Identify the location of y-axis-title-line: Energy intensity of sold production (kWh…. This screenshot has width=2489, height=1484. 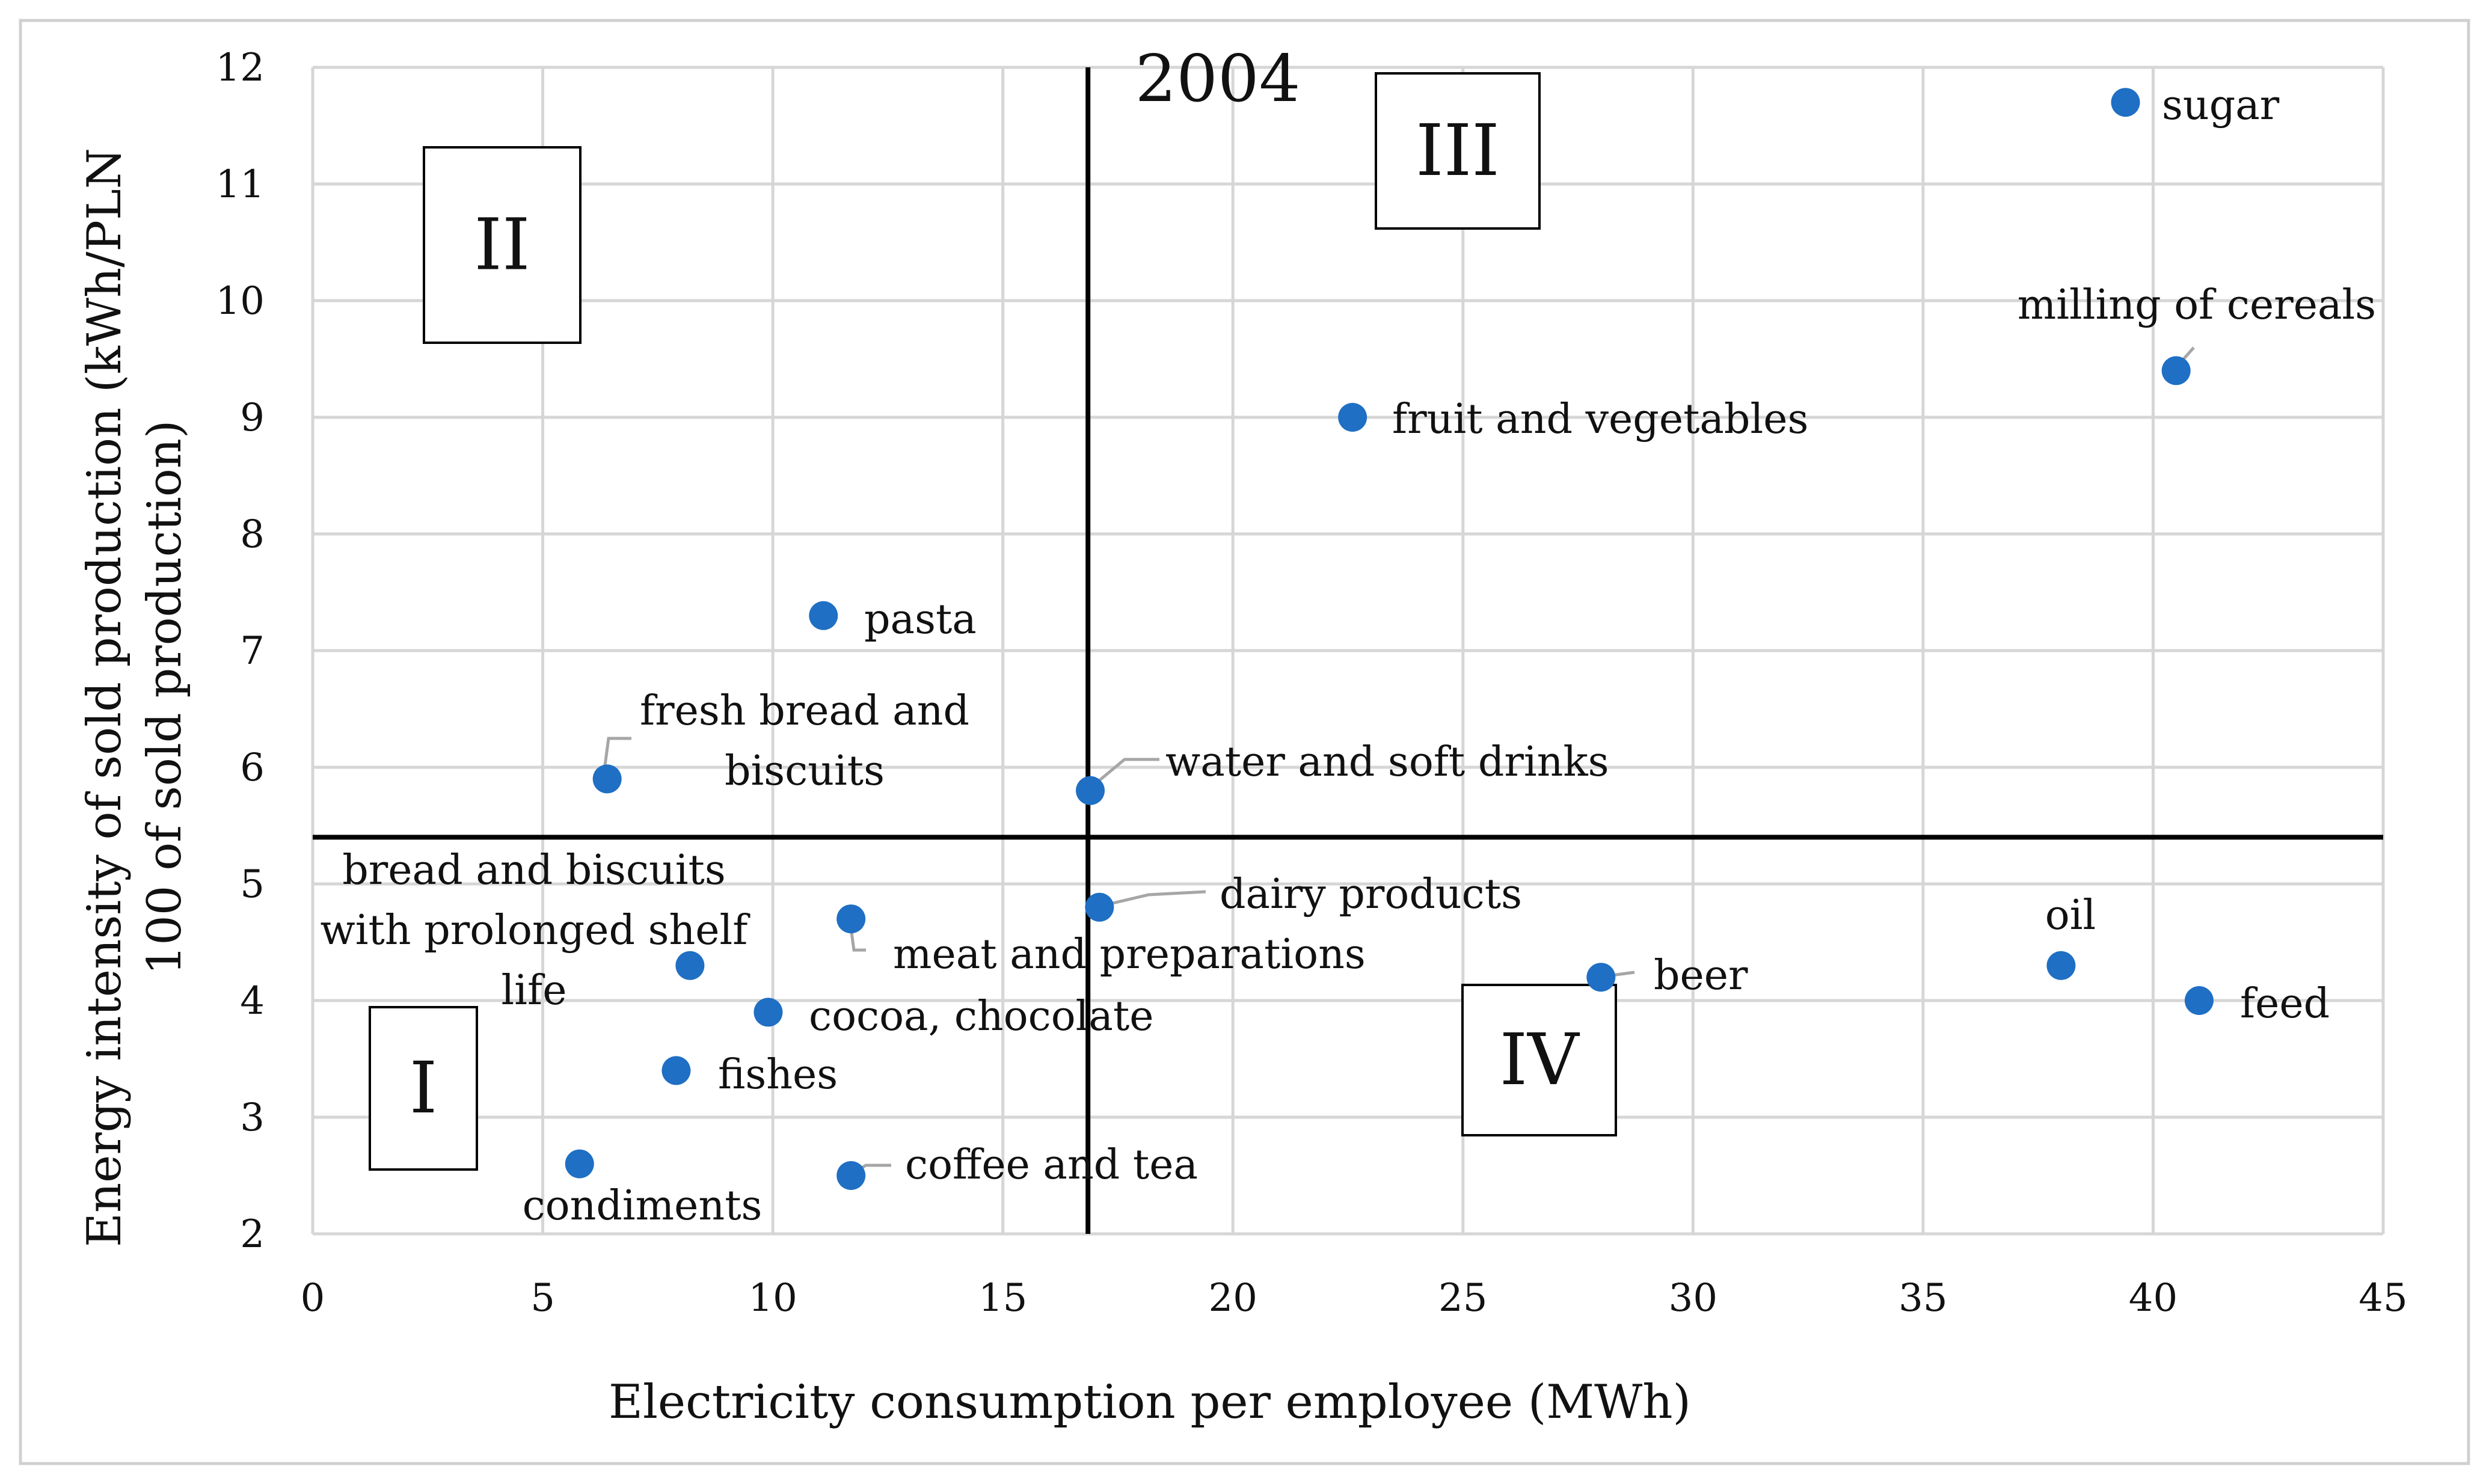
(105, 698).